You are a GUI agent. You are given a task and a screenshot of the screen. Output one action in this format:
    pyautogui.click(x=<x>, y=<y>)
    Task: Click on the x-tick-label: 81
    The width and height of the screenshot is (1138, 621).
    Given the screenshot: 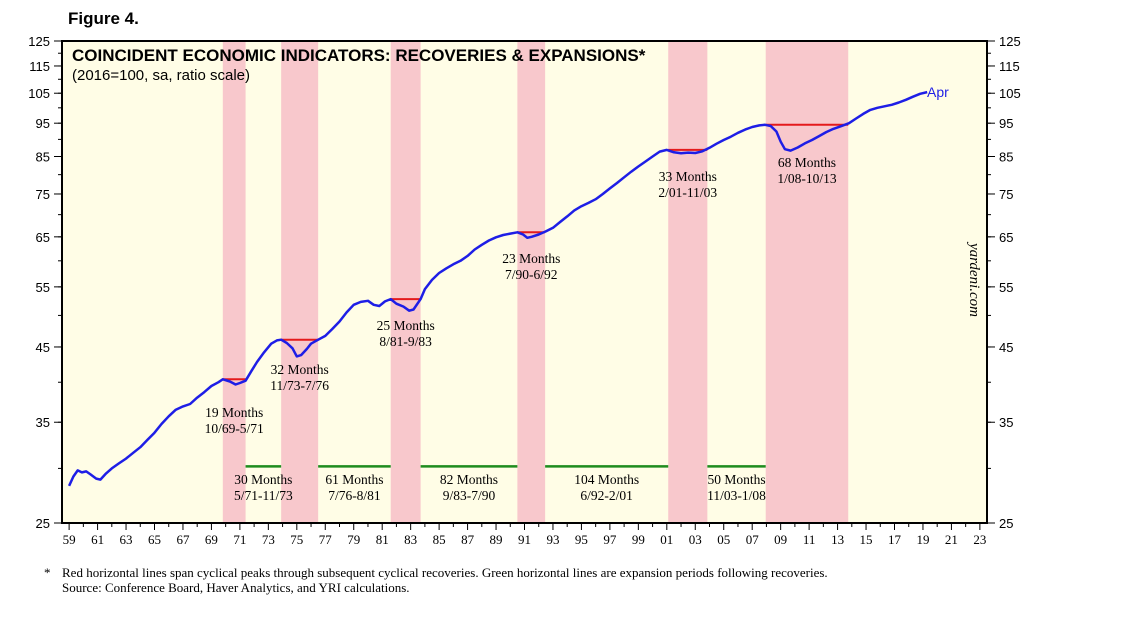 What is the action you would take?
    pyautogui.click(x=382, y=539)
    